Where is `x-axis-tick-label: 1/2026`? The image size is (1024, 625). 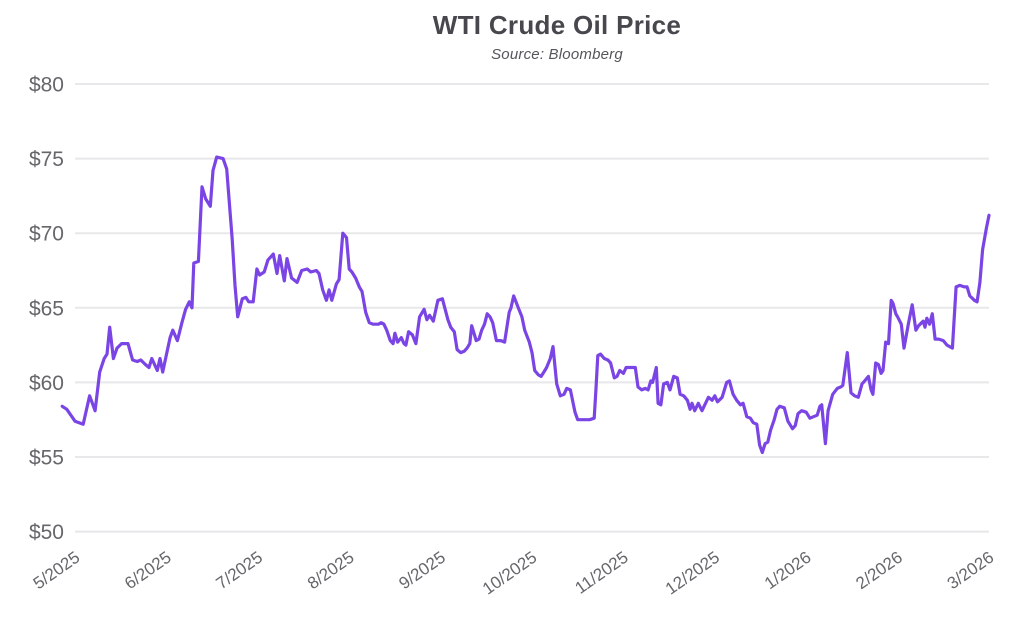 x-axis-tick-label: 1/2026 is located at coordinates (787, 570).